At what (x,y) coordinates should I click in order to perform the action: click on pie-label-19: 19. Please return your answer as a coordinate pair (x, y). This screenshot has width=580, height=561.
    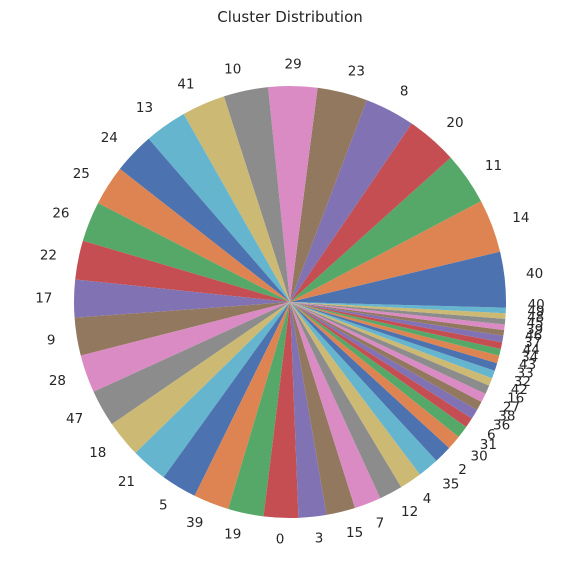
    Looking at the image, I should click on (232, 535).